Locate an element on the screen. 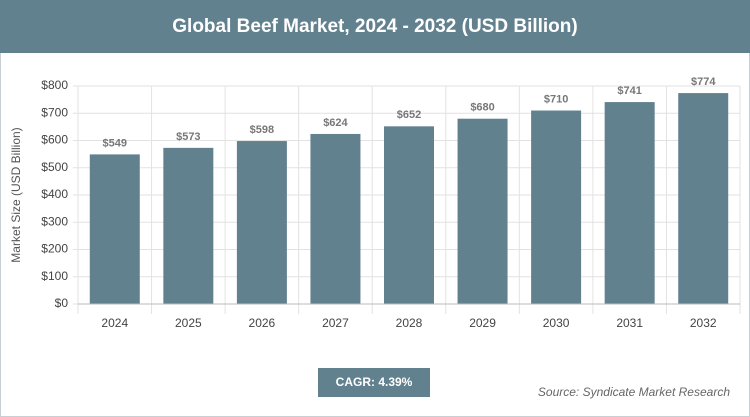 The height and width of the screenshot is (417, 750). x-tick-label: 2025 is located at coordinates (188, 323).